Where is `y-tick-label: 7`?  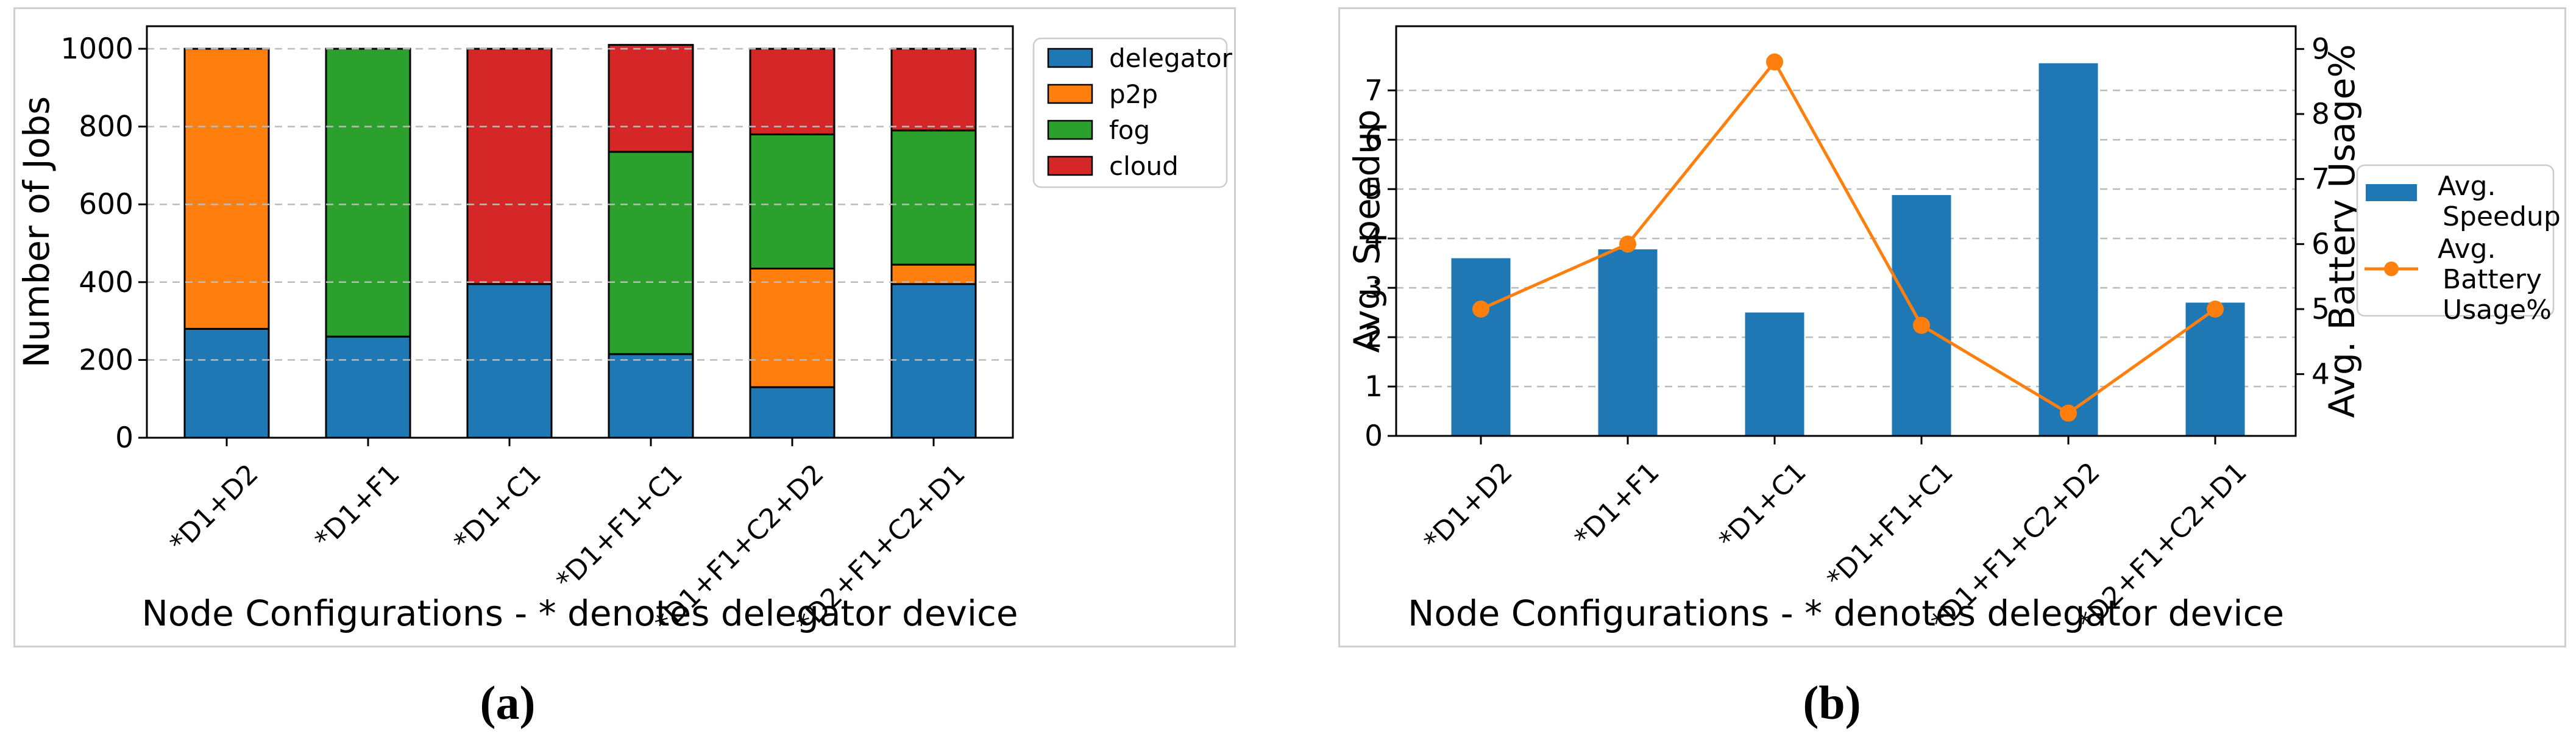 y-tick-label: 7 is located at coordinates (1374, 90).